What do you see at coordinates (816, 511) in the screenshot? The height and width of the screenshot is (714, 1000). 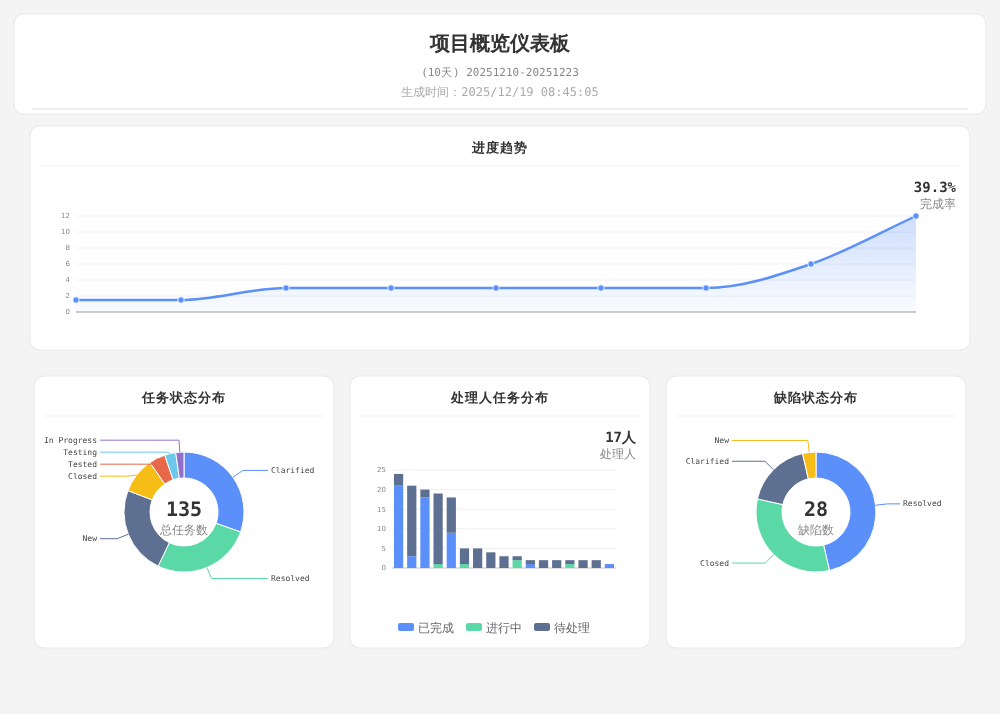 I see `text: 28` at bounding box center [816, 511].